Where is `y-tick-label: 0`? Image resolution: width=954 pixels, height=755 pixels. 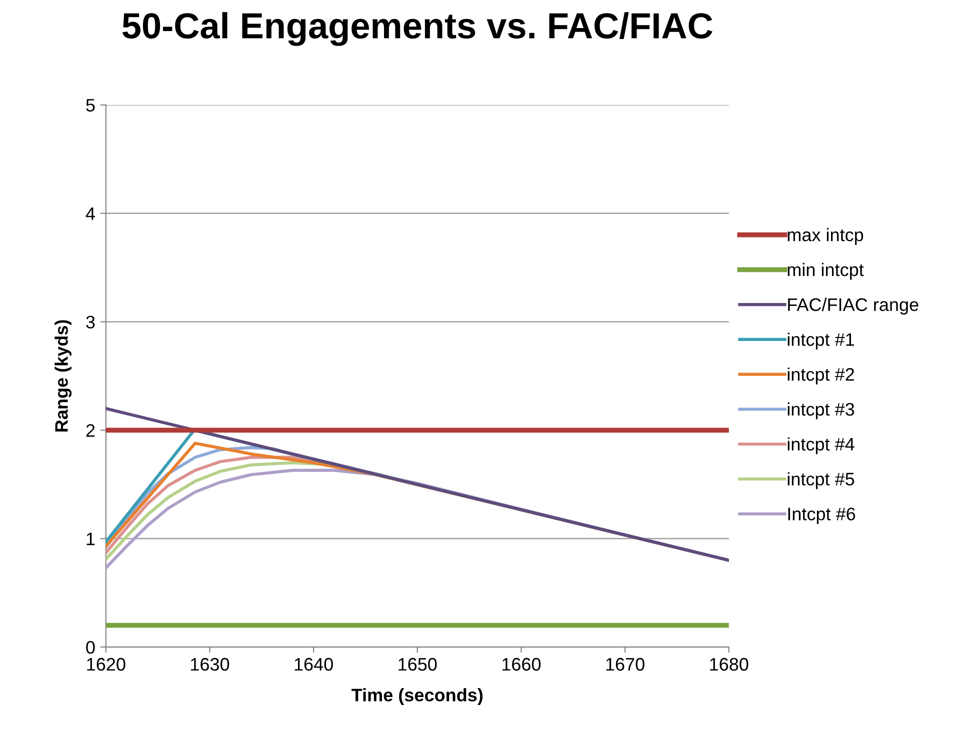 y-tick-label: 0 is located at coordinates (90, 647).